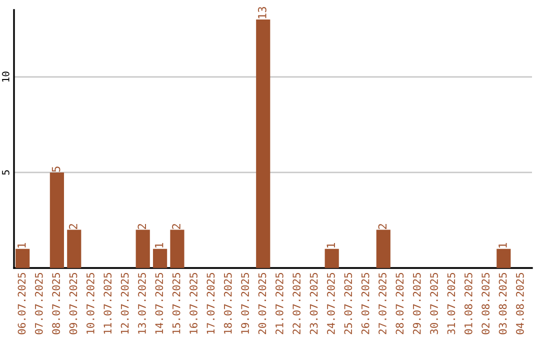 The height and width of the screenshot is (340, 540). What do you see at coordinates (159, 303) in the screenshot?
I see `x-tick-label: 14.07.2025` at bounding box center [159, 303].